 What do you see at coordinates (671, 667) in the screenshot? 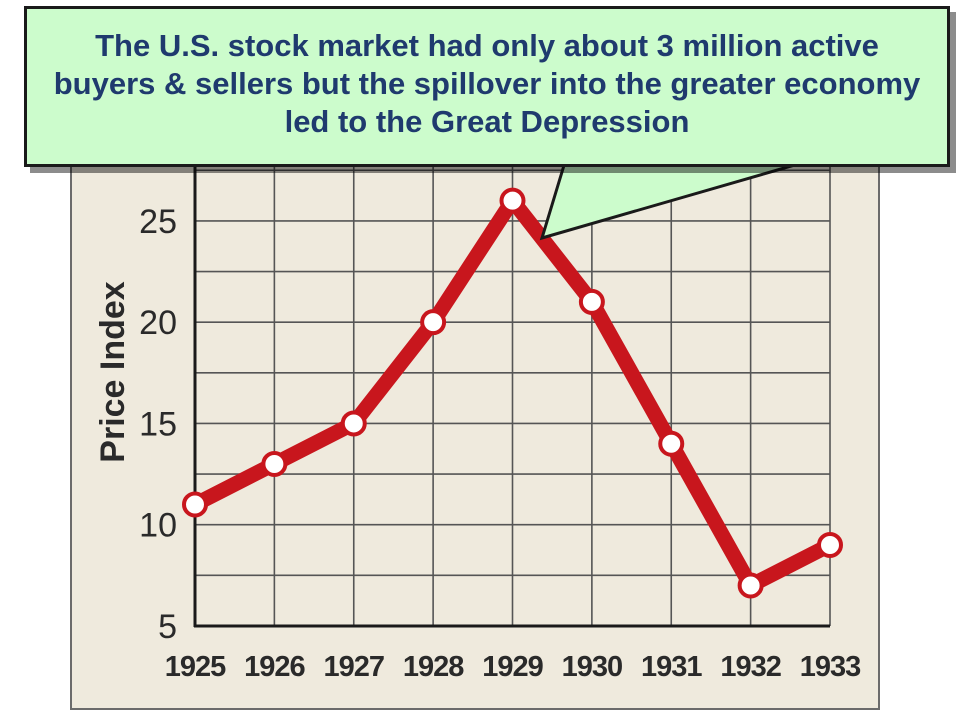
I see `x-tick-label: 1931` at bounding box center [671, 667].